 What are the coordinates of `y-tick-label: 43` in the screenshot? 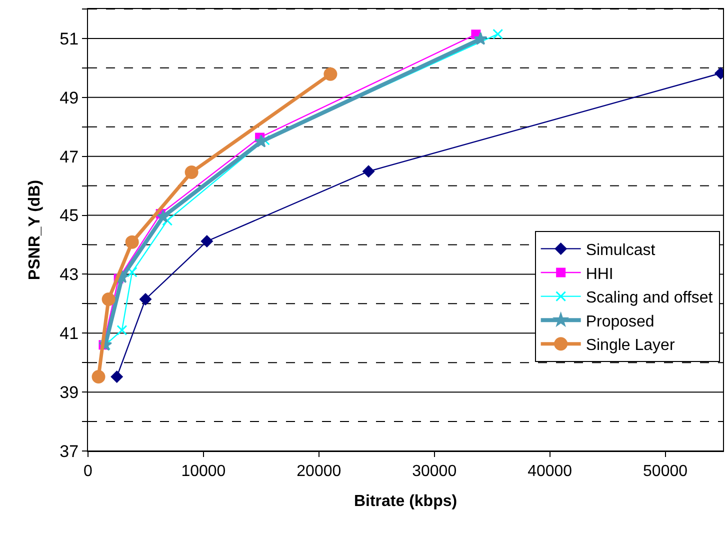 It's located at (69, 274).